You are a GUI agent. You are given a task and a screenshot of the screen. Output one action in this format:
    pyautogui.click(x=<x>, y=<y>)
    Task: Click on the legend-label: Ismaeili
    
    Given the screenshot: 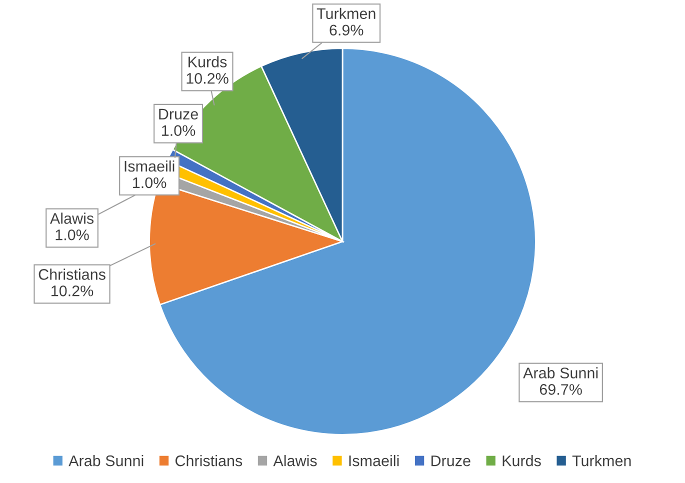 What is the action you would take?
    pyautogui.click(x=374, y=460)
    